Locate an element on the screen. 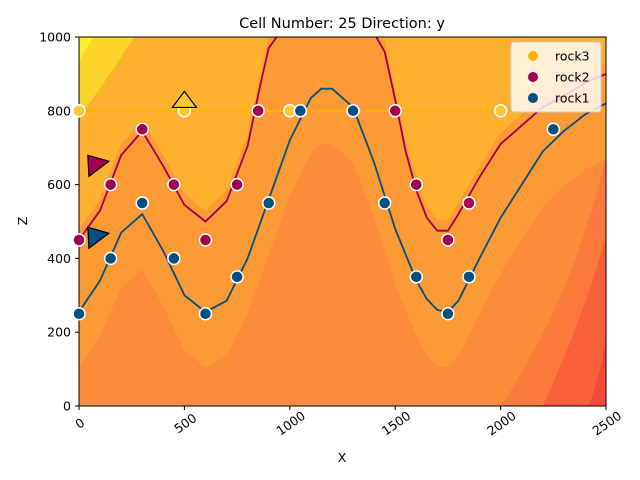 Image resolution: width=640 pixels, height=480 pixels. x-tick-label: 1500 is located at coordinates (396, 423).